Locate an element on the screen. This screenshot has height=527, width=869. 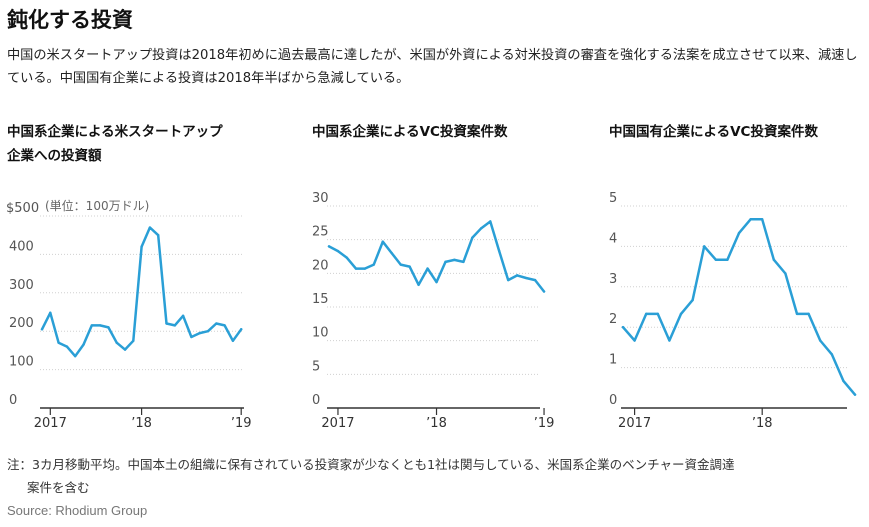
chart-title-line-2: 企業への投資額 is located at coordinates (54, 156).